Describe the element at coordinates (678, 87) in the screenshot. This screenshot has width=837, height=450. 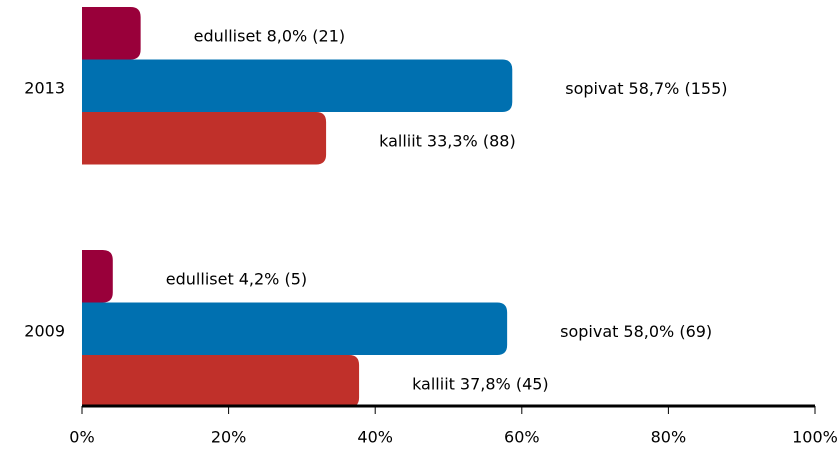
I see `value-label: 58,7% (155)` at that location.